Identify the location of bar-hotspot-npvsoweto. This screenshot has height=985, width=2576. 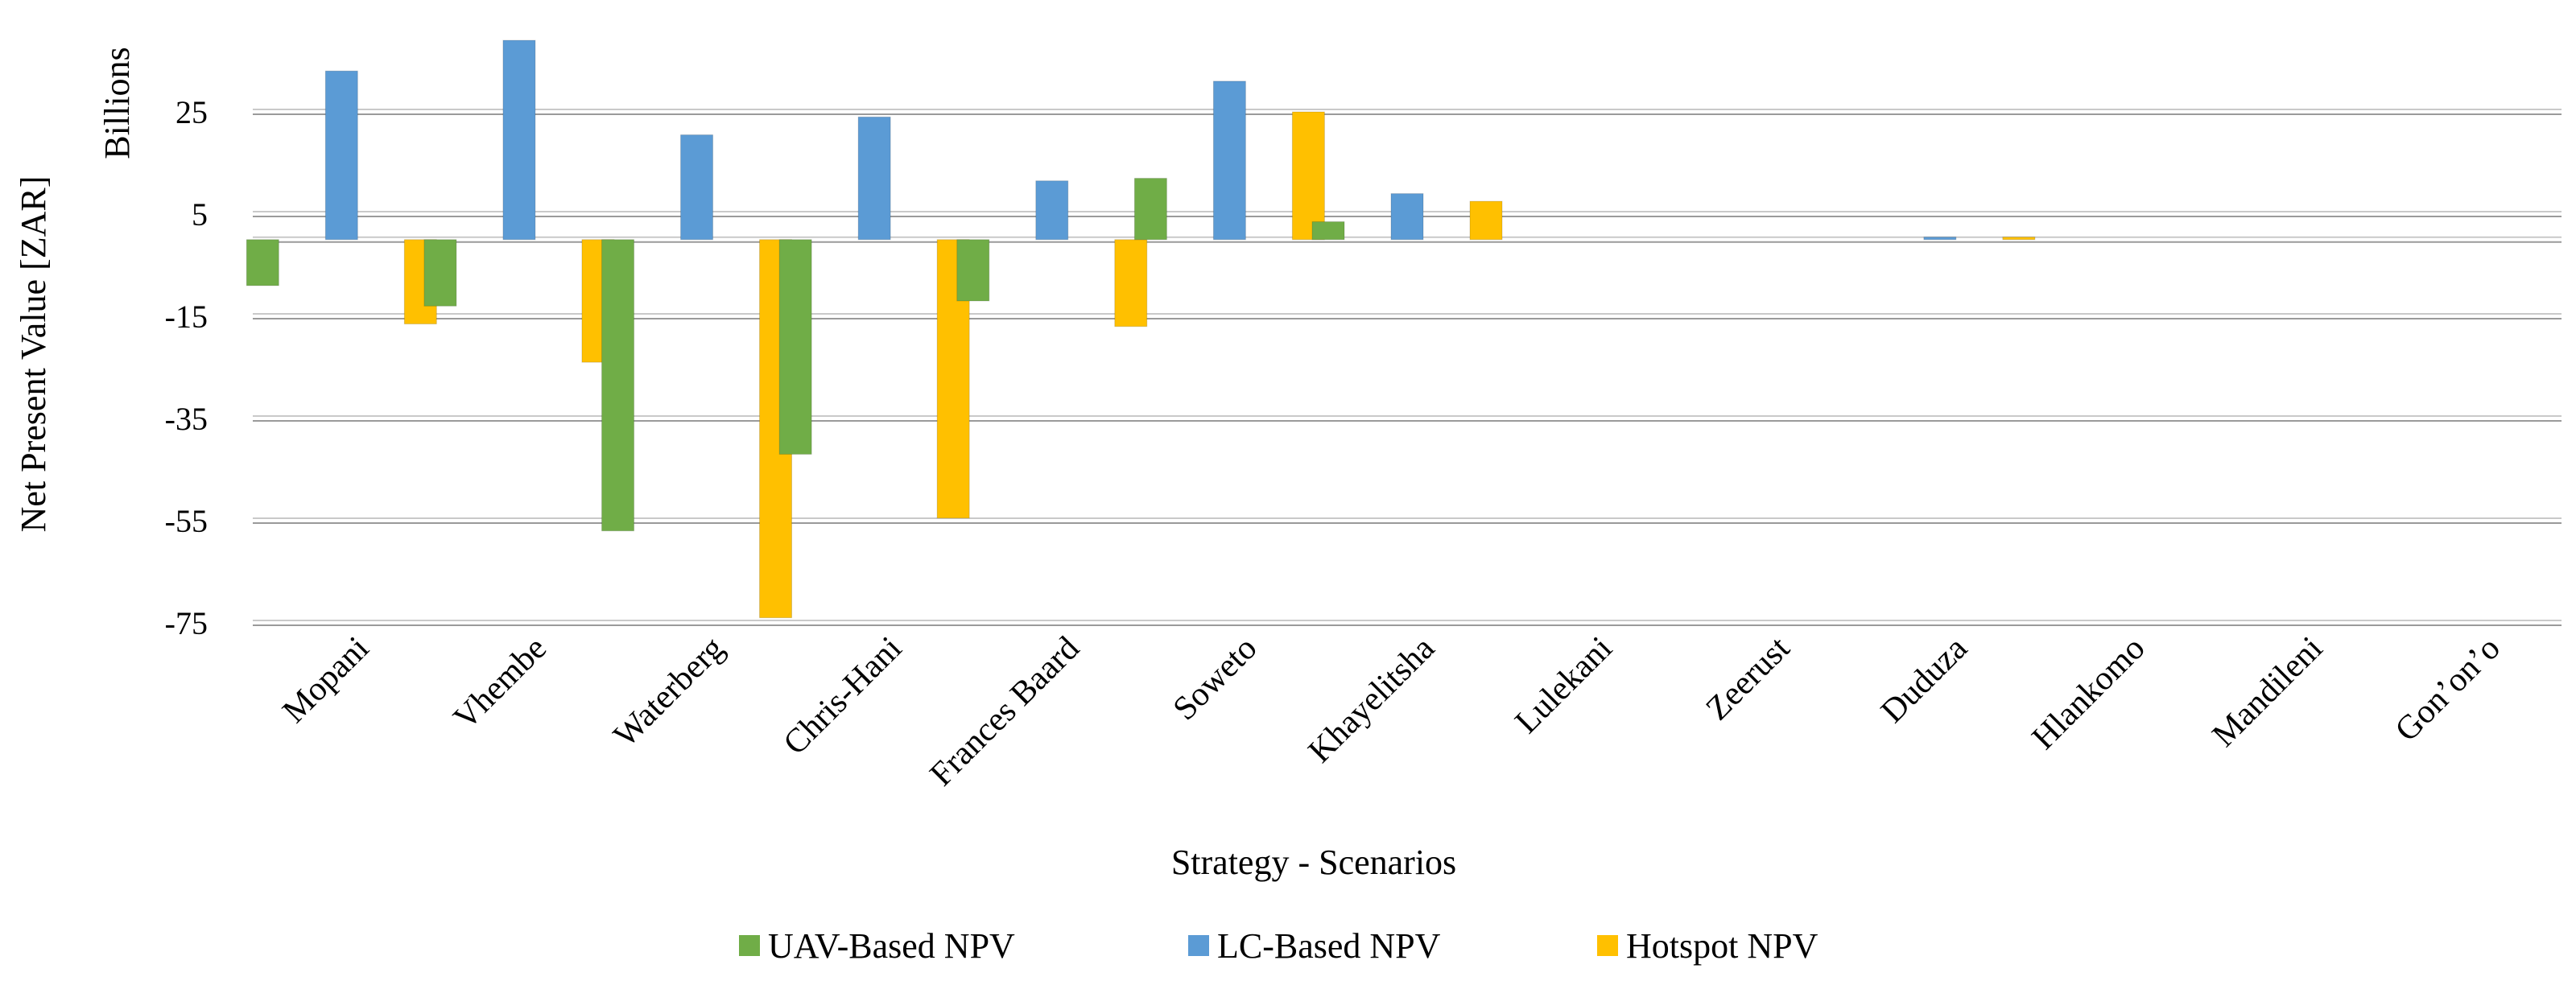
(1308, 176).